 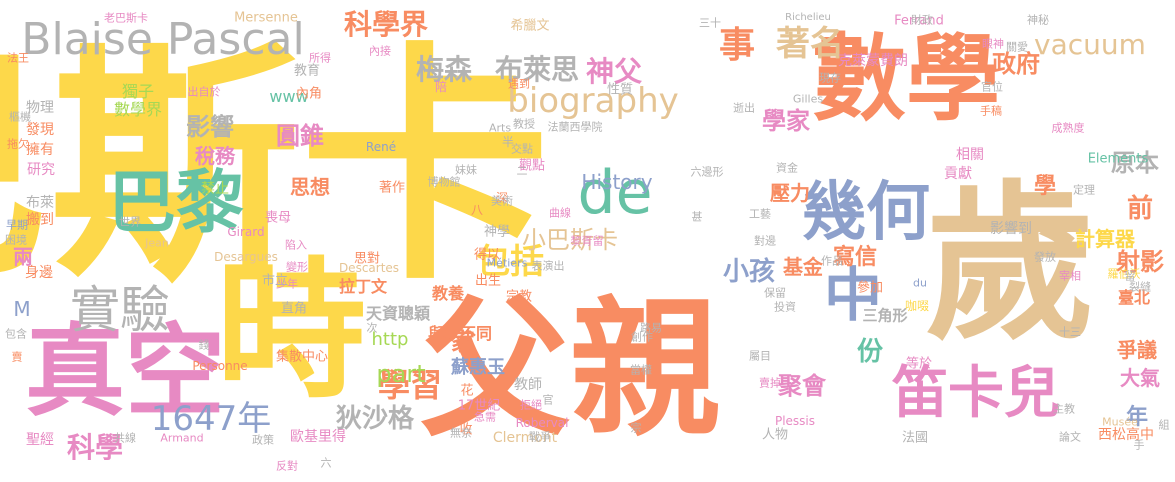 What do you see at coordinates (310, 187) in the screenshot?
I see `word-cloud-word: 思想` at bounding box center [310, 187].